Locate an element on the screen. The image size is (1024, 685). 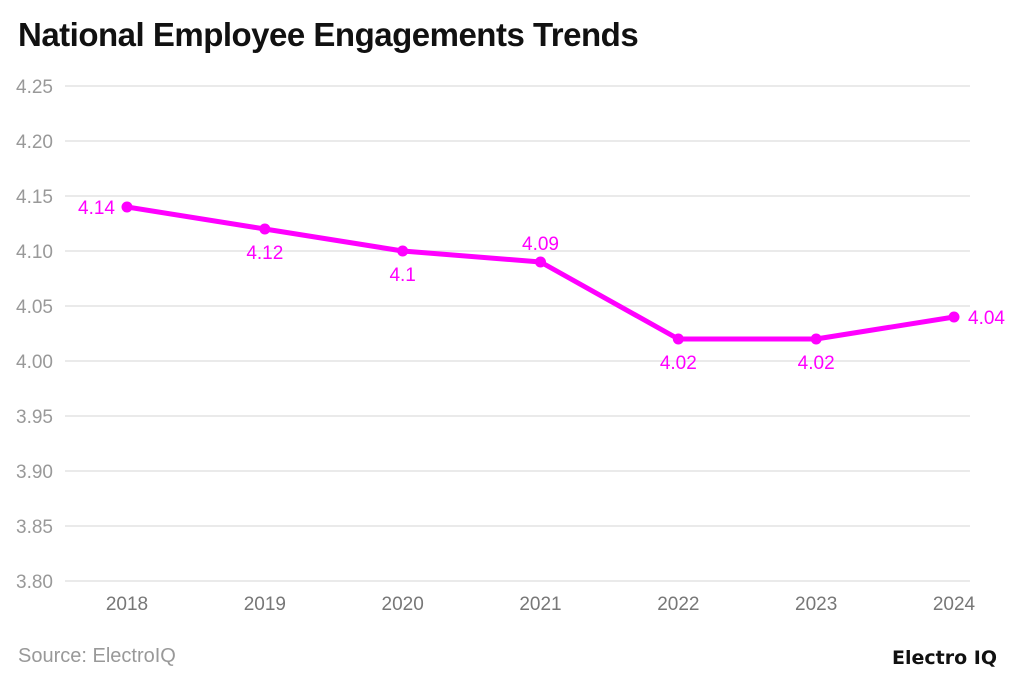
electroiq-logo: Electro IQ is located at coordinates (944, 658).